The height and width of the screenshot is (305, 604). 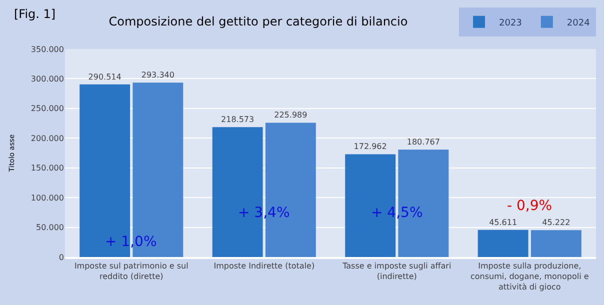 I want to click on annotation: - 0,9%, so click(x=529, y=206).